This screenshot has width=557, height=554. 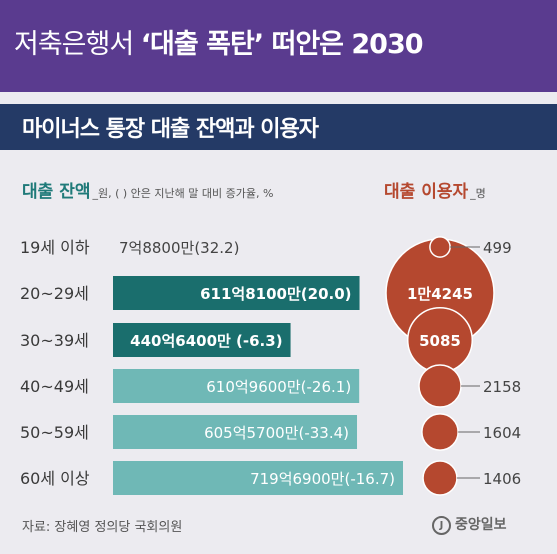 I want to click on borrower-value-label: 1만4245, so click(x=440, y=294).